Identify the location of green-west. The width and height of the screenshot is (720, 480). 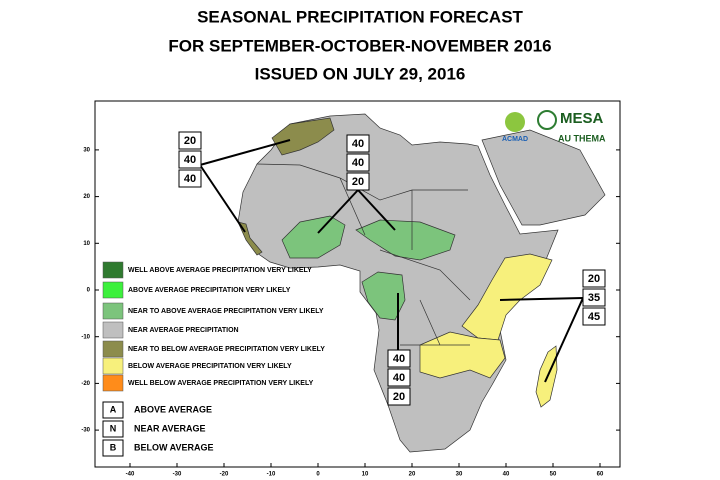
(313, 237).